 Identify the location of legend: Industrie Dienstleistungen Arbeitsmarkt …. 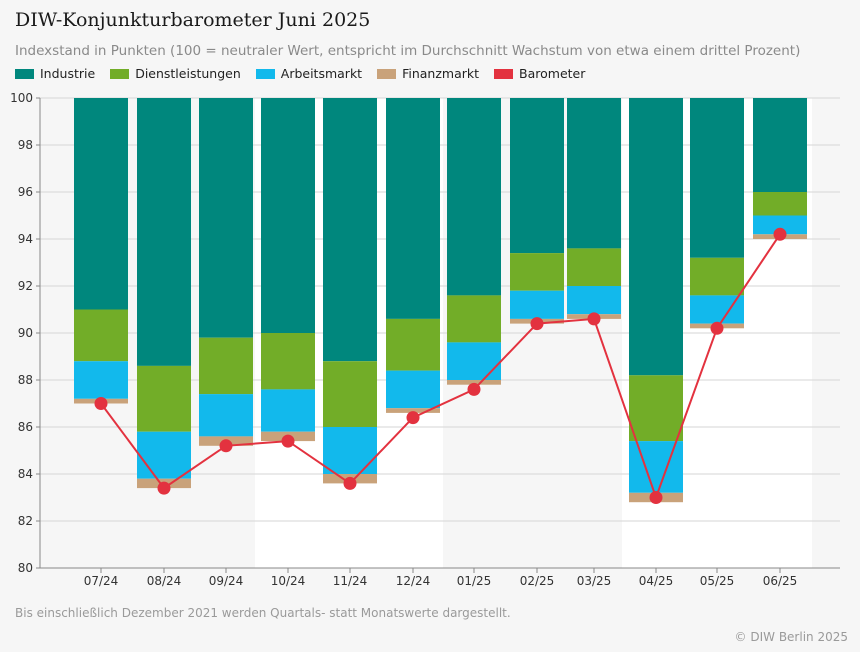
(307, 73).